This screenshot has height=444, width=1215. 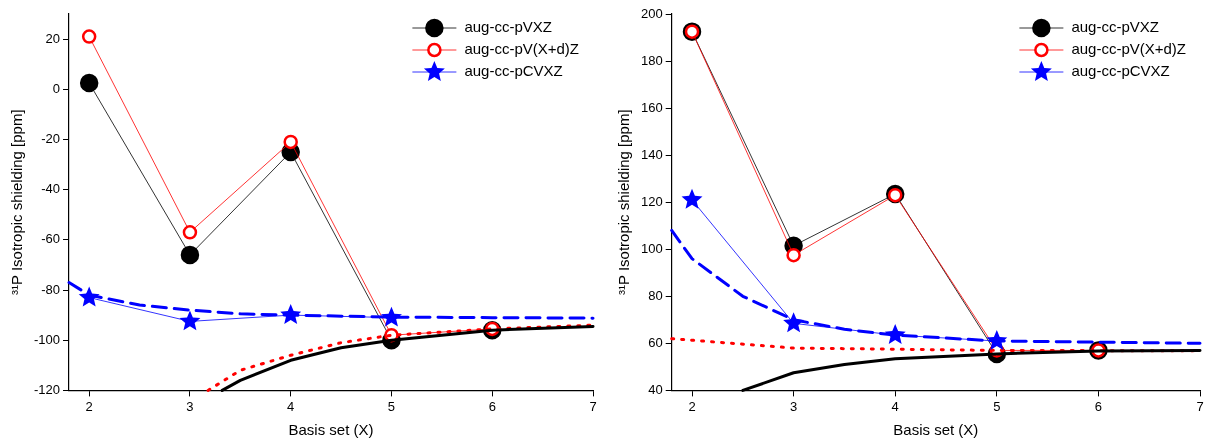 What do you see at coordinates (51, 239) in the screenshot?
I see `y-tick-label: -60` at bounding box center [51, 239].